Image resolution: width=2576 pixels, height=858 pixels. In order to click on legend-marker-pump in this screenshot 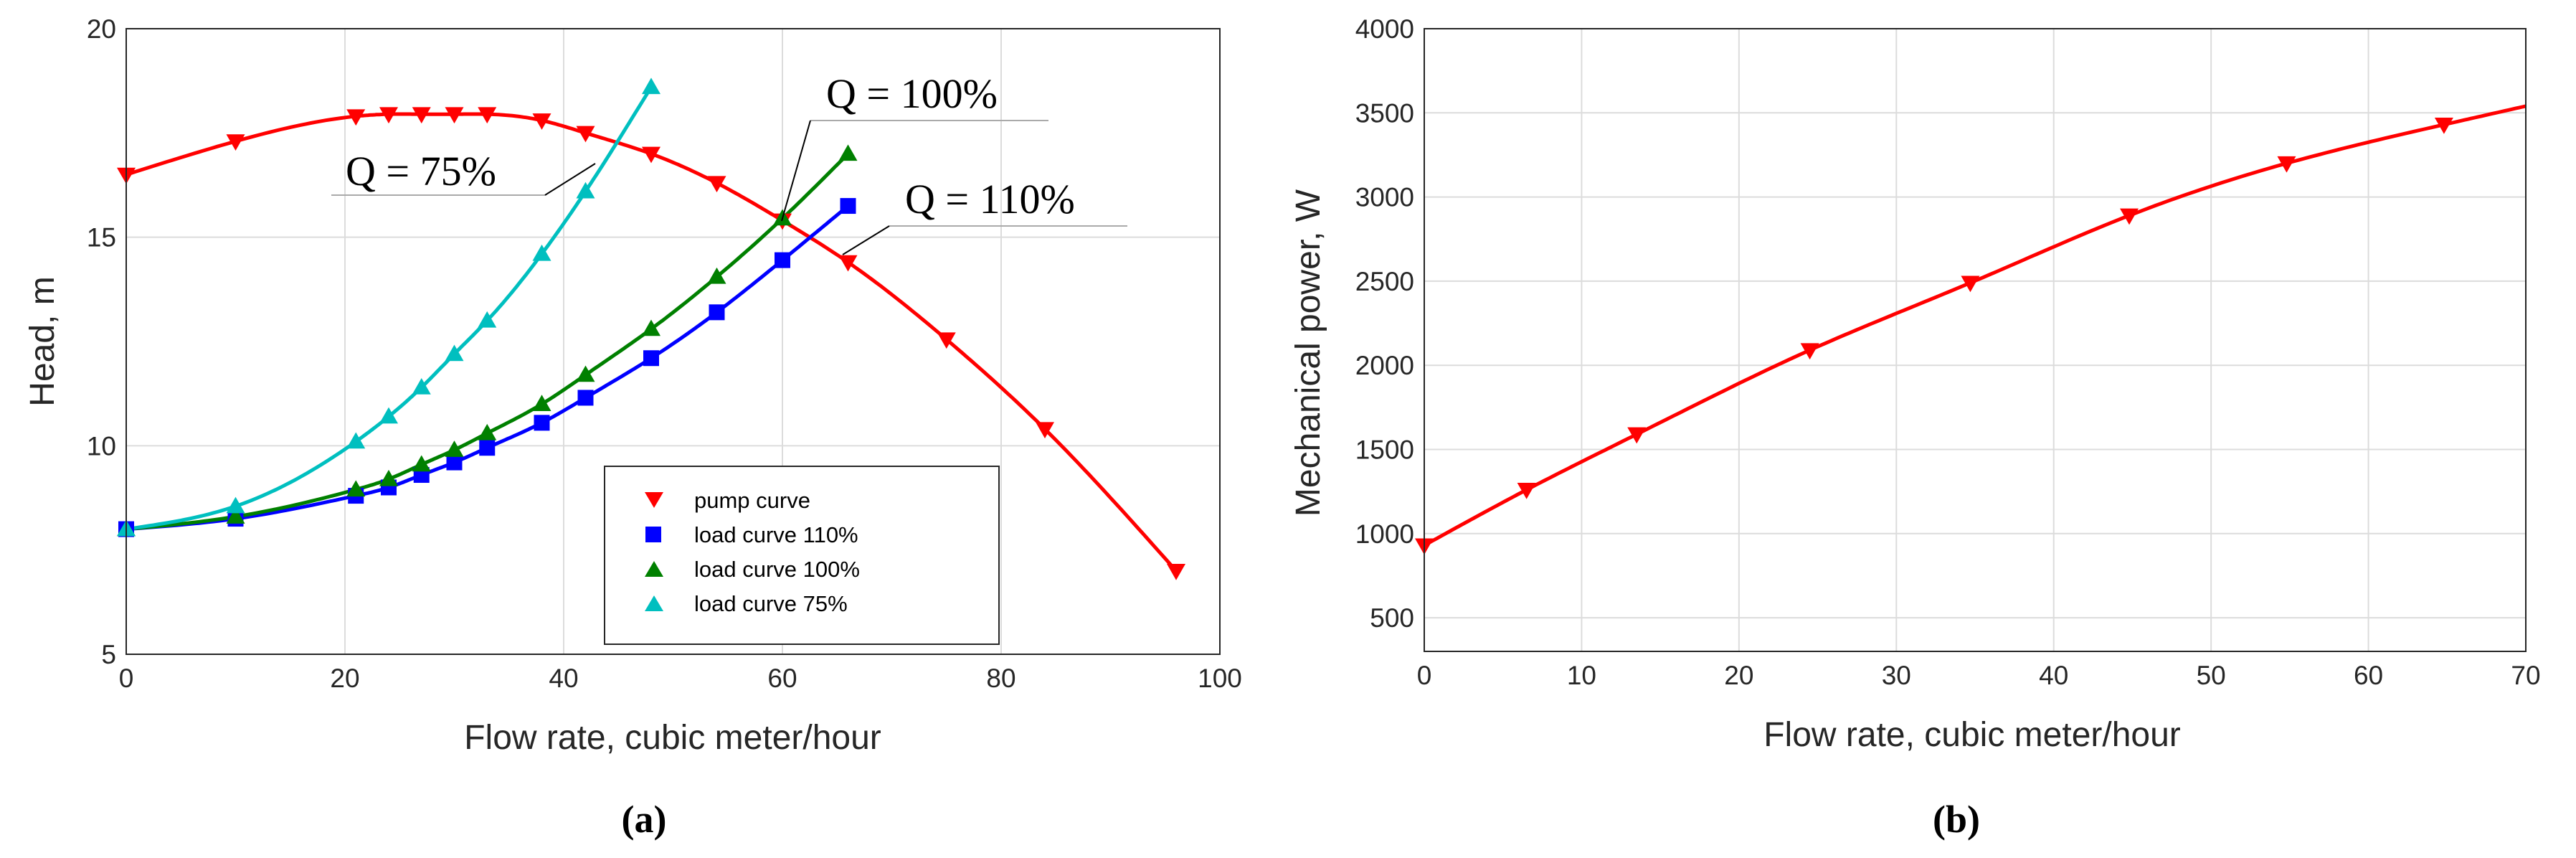, I will do `click(654, 500)`.